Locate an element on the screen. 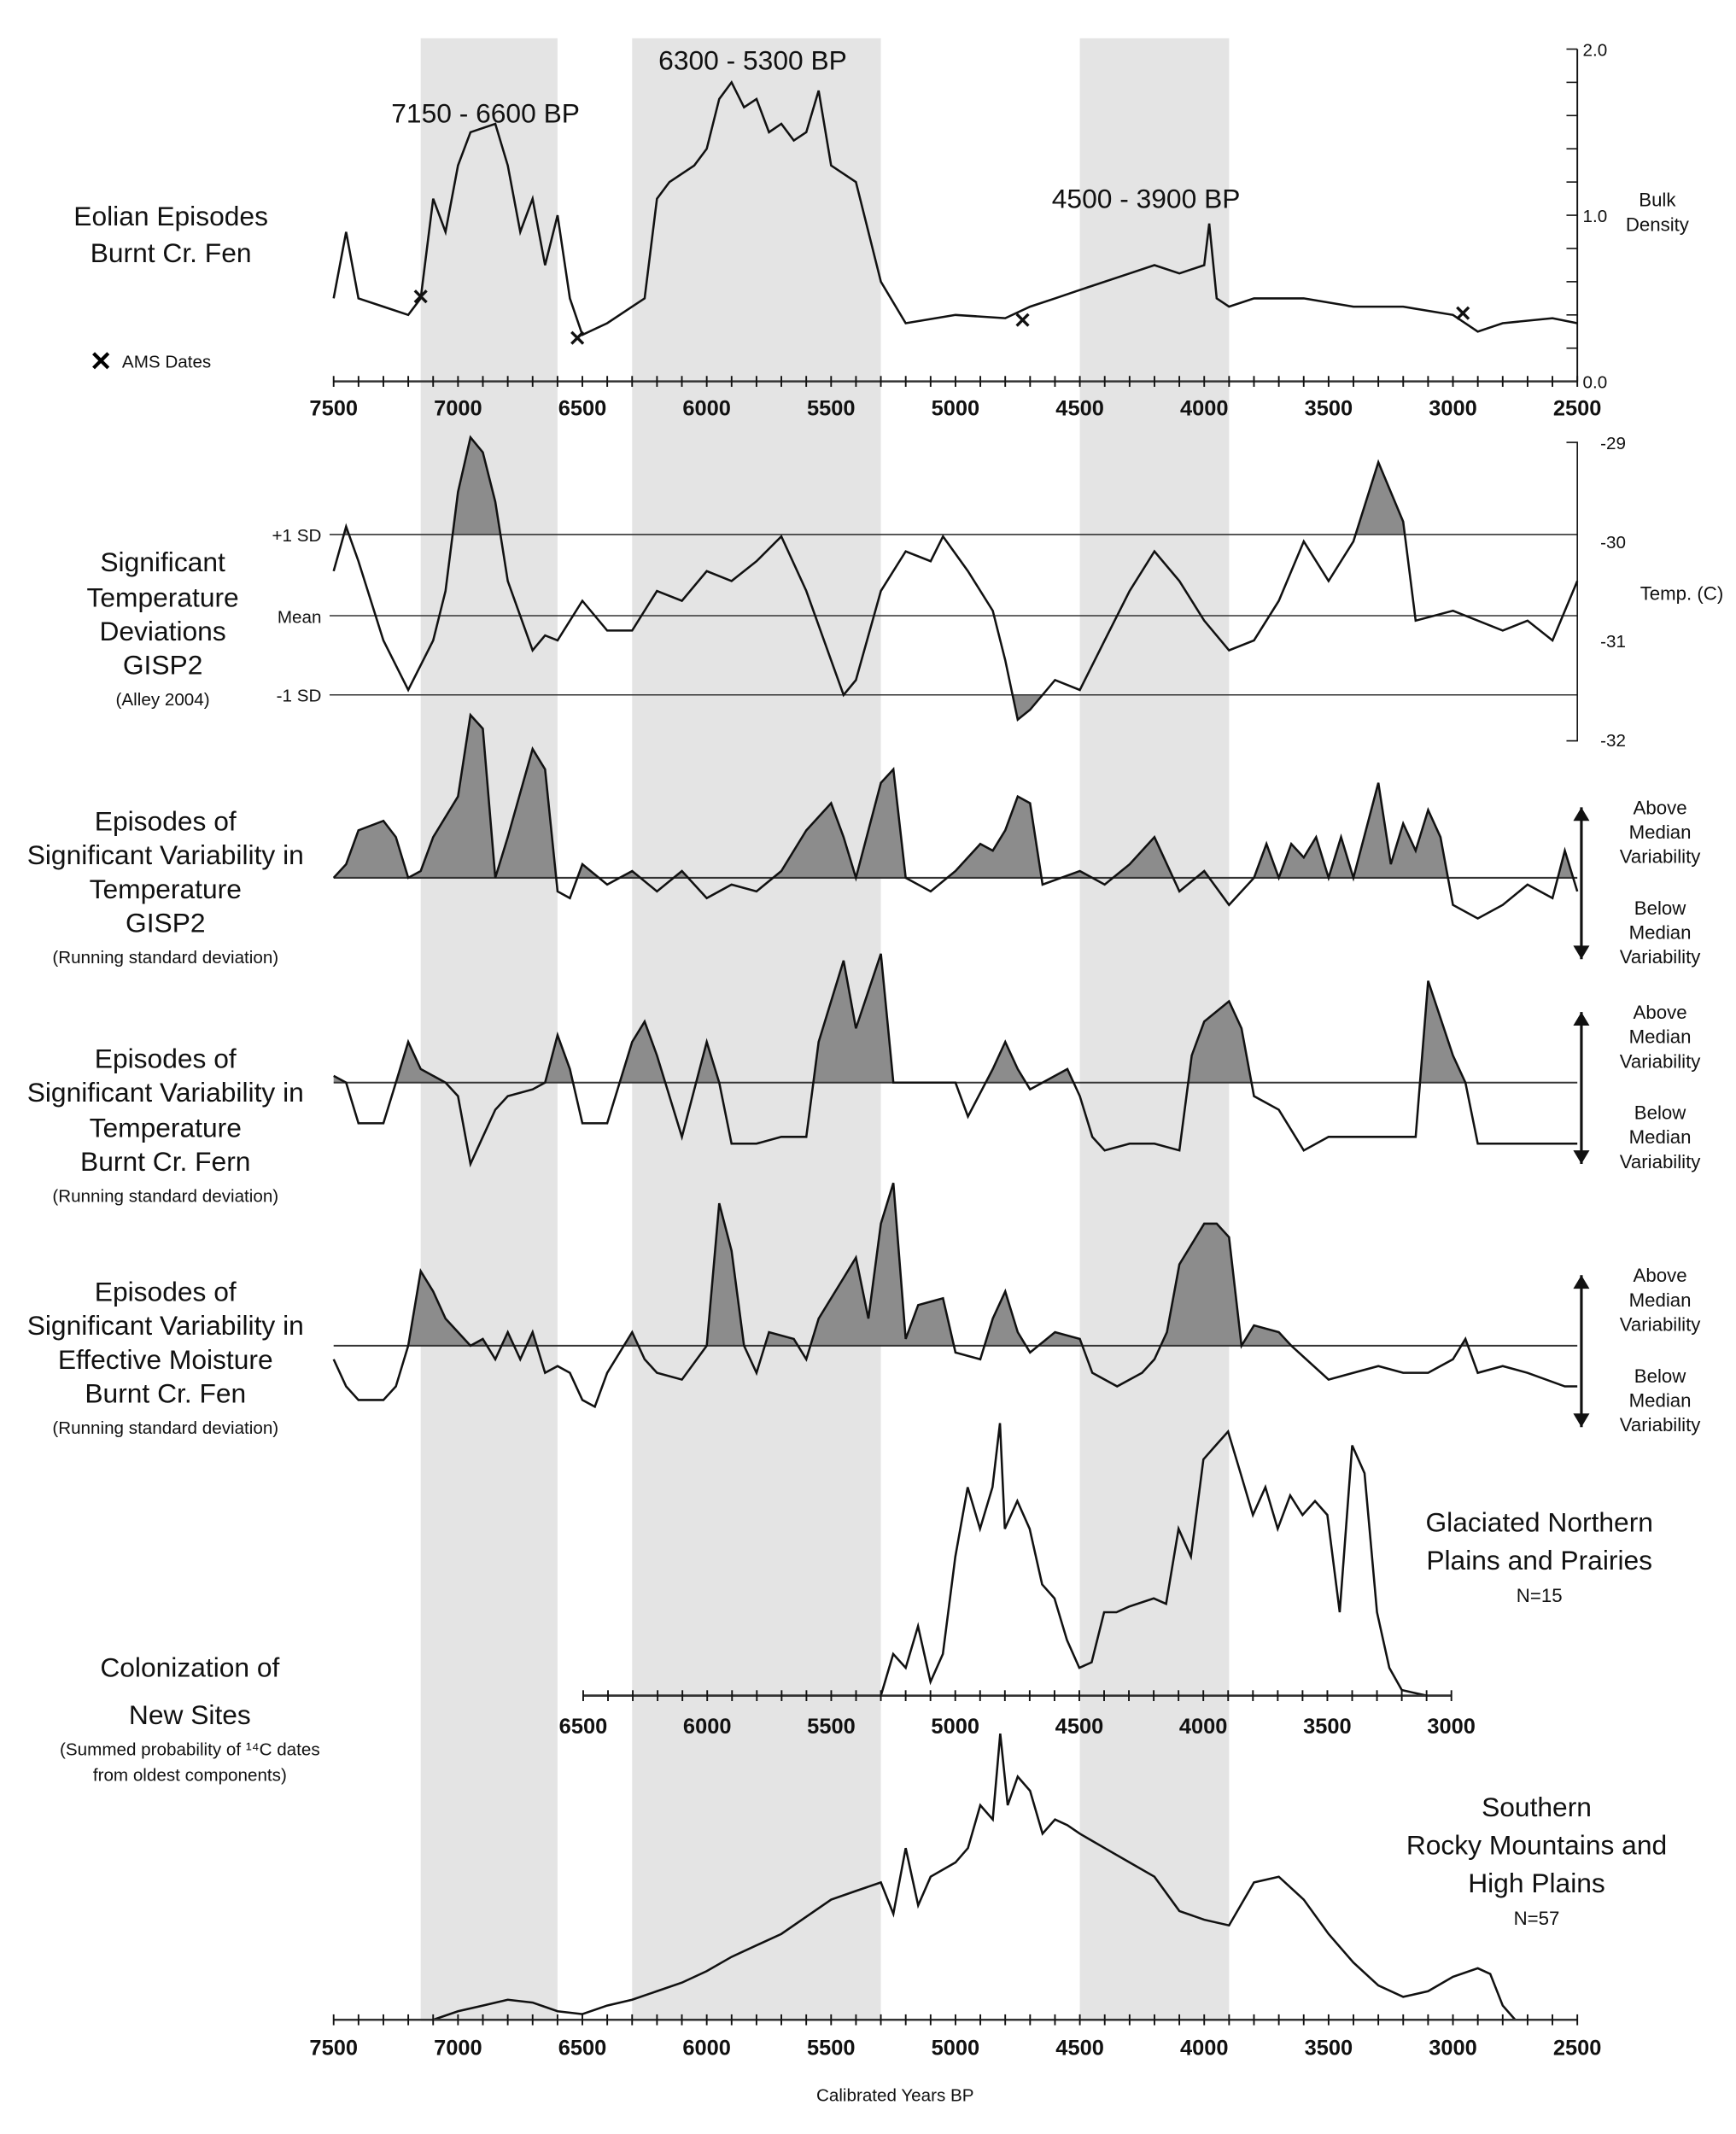  temp-axis is located at coordinates (1572, 591).